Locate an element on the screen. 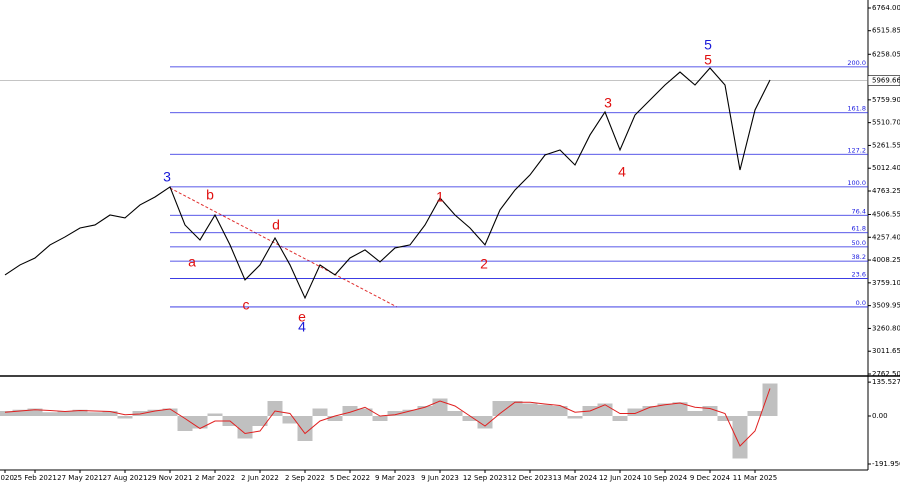 The image size is (900, 485). x-tick-label: 12 Dec 2023 is located at coordinates (530, 478).